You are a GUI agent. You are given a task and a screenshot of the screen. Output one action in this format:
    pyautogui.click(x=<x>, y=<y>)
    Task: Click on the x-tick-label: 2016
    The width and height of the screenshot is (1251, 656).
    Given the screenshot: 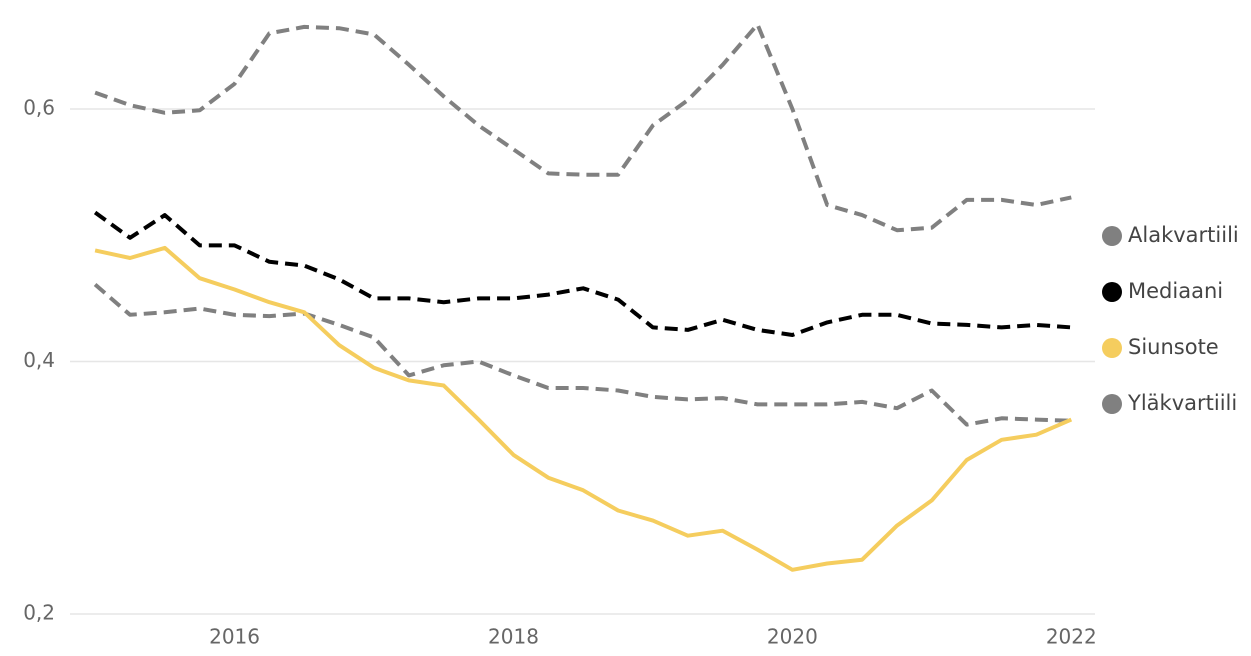 What is the action you would take?
    pyautogui.click(x=234, y=637)
    